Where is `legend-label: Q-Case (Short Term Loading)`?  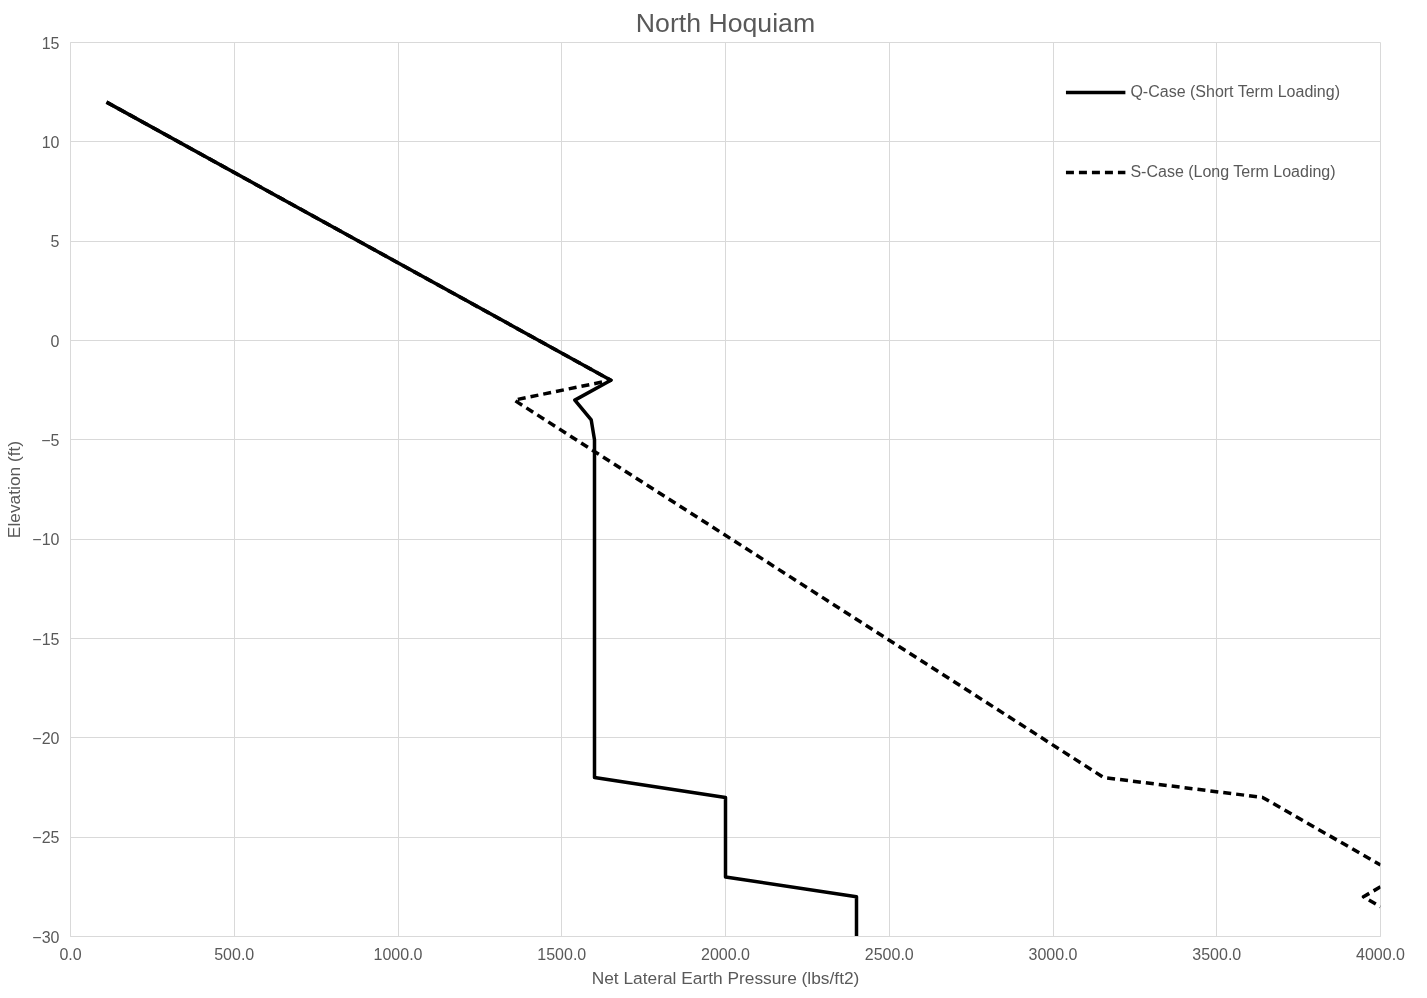
legend-label: Q-Case (Short Term Loading) is located at coordinates (1235, 92).